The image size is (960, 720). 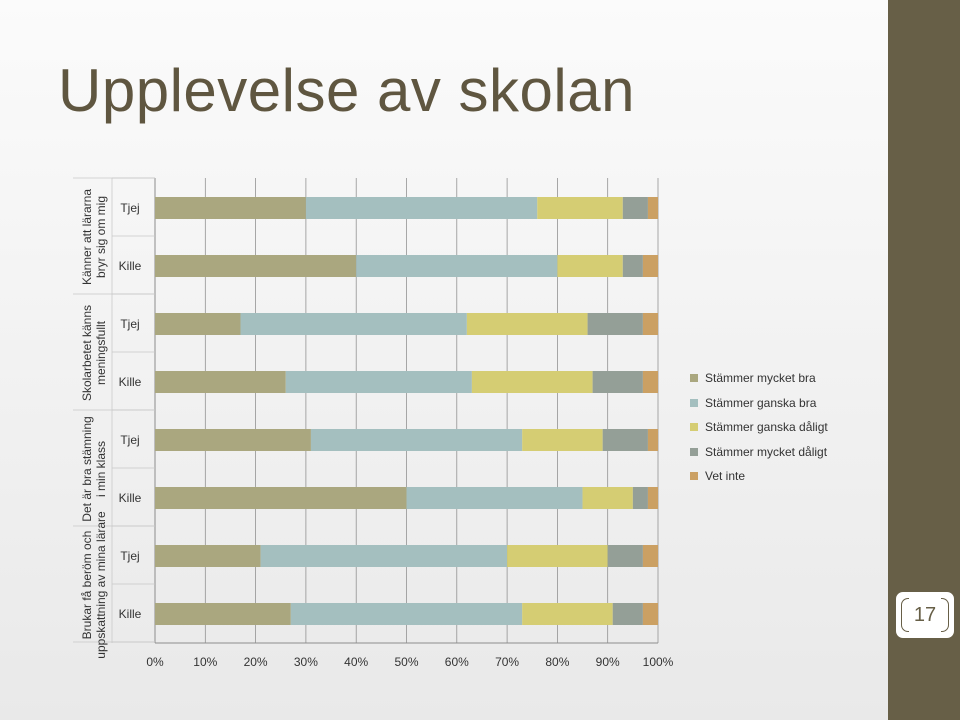 I want to click on legend-item: Stämmer mycket bra, so click(x=759, y=378).